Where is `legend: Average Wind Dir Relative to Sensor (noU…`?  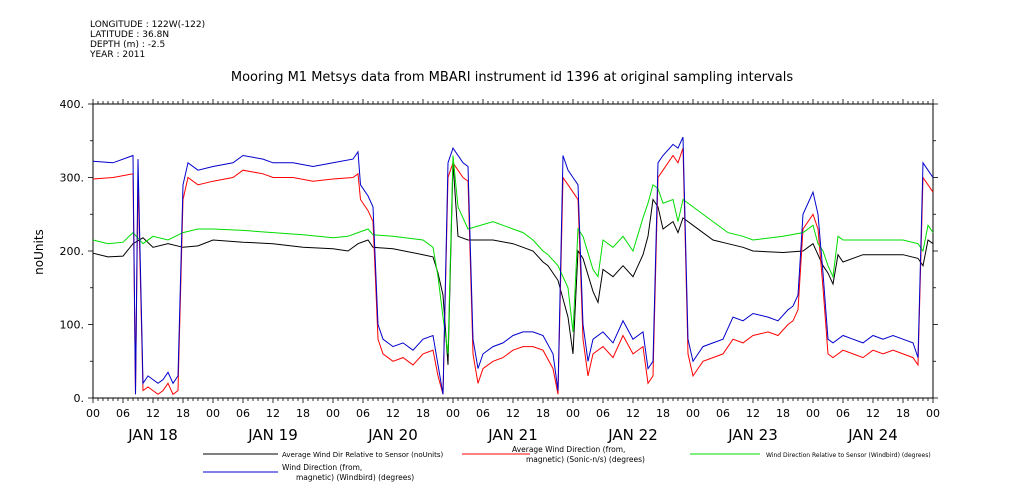 legend: Average Wind Dir Relative to Sensor (noU… is located at coordinates (567, 463).